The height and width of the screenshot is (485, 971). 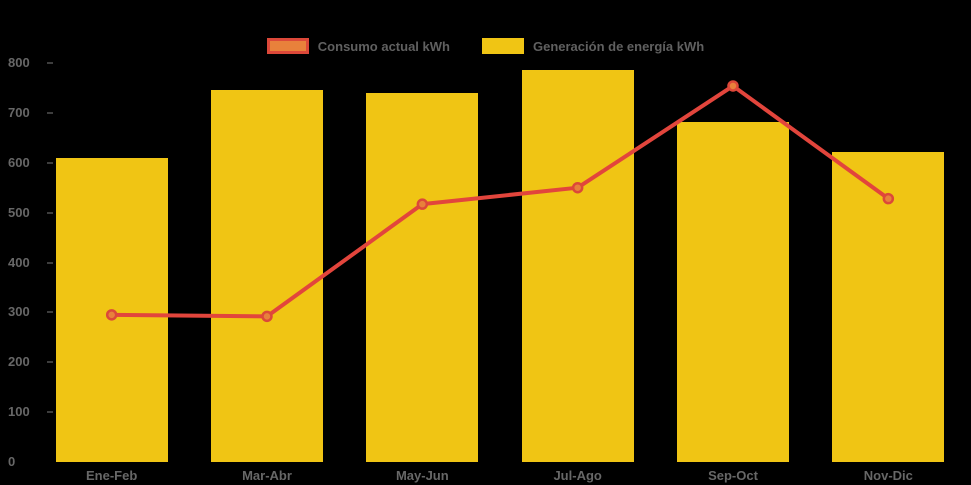 What do you see at coordinates (267, 475) in the screenshot?
I see `x-axis-label-mar-abr: Mar-Abr` at bounding box center [267, 475].